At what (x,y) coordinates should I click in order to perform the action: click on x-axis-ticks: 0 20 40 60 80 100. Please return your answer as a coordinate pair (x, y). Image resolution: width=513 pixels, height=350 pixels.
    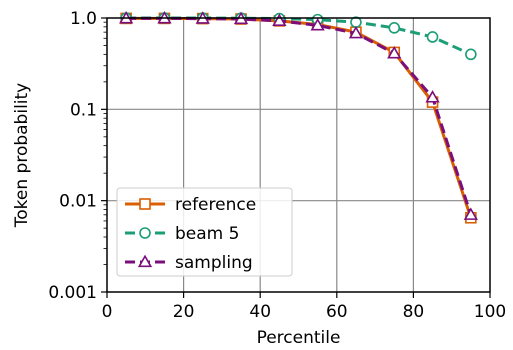
    Looking at the image, I should click on (304, 307).